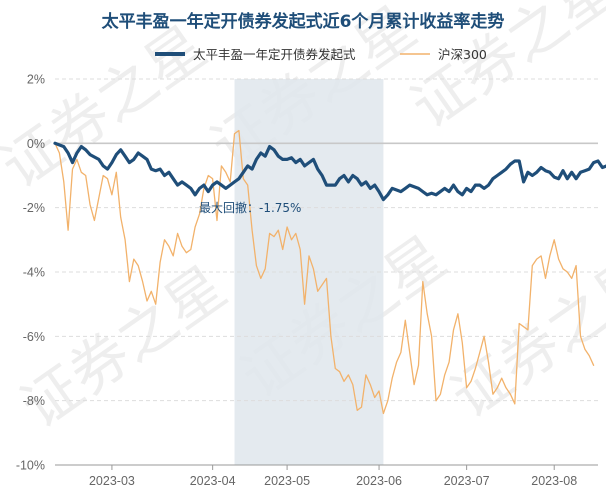 This screenshot has height=500, width=606. What do you see at coordinates (329, 171) in the screenshot?
I see `series-line-fund` at bounding box center [329, 171].